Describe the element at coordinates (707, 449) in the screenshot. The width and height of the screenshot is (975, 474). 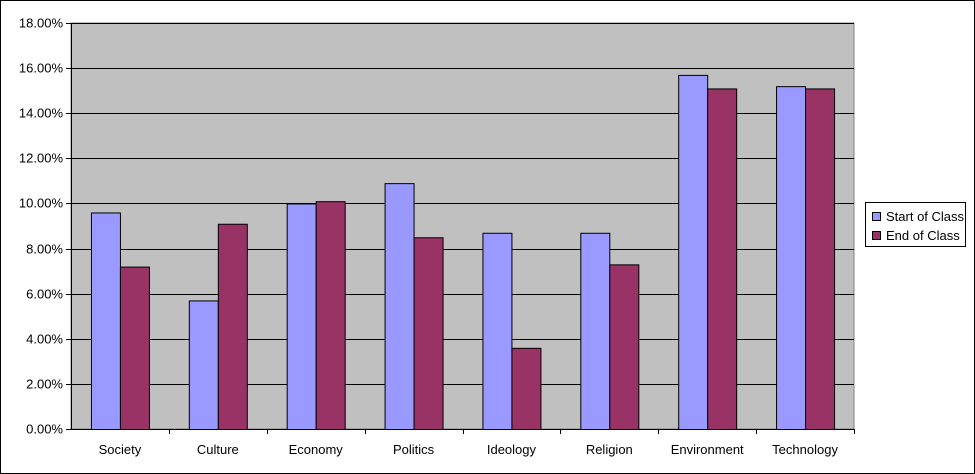
I see `x-tick-label: Environment` at that location.